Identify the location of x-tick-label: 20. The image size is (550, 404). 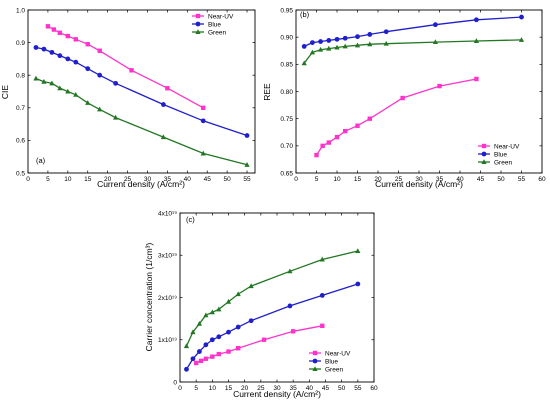
(378, 179).